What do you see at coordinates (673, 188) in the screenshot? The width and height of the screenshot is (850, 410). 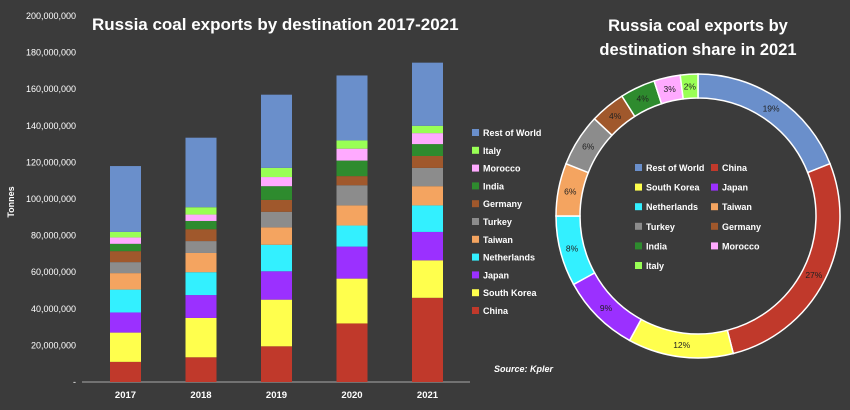 I see `donut-legend-label-south-korea: South Korea` at bounding box center [673, 188].